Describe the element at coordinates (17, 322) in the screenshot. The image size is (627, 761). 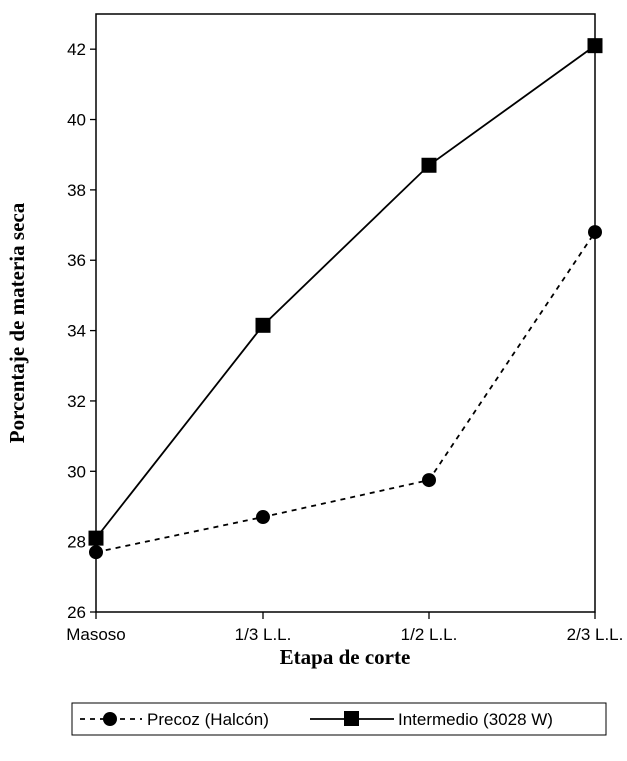
I see `y-axis-title: Porcentaje de materia seca` at that location.